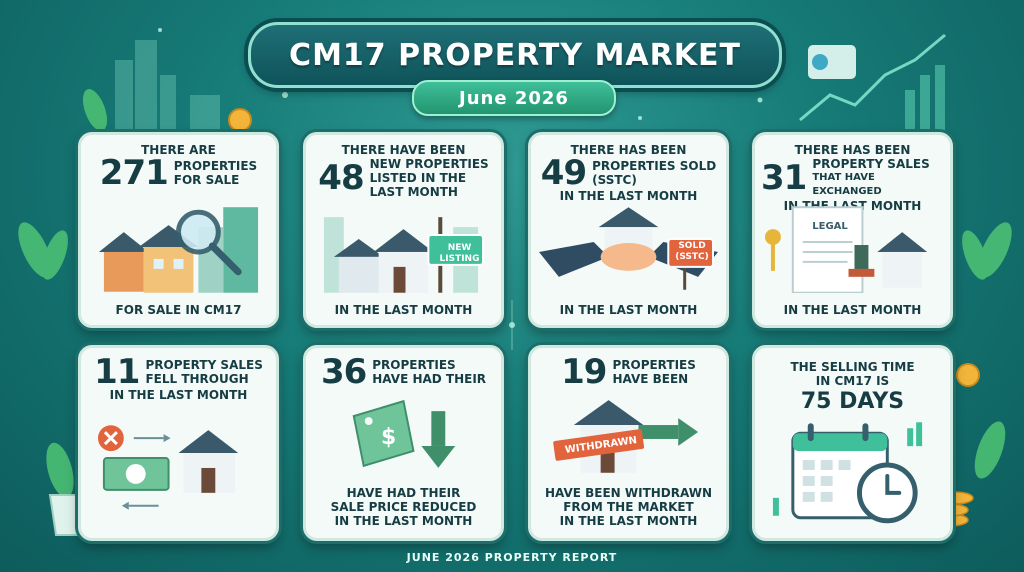 This screenshot has width=1024, height=572. What do you see at coordinates (403, 150) in the screenshot?
I see `card-pre-text: There have been` at bounding box center [403, 150].